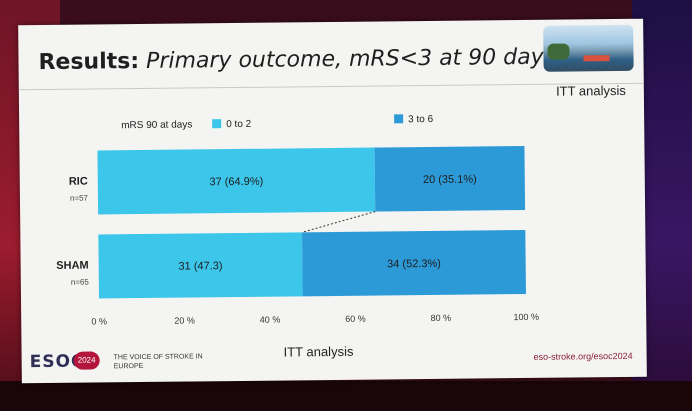 Image resolution: width=692 pixels, height=411 pixels. I want to click on bar-label-ric-0: 37 (64.9%), so click(236, 182).